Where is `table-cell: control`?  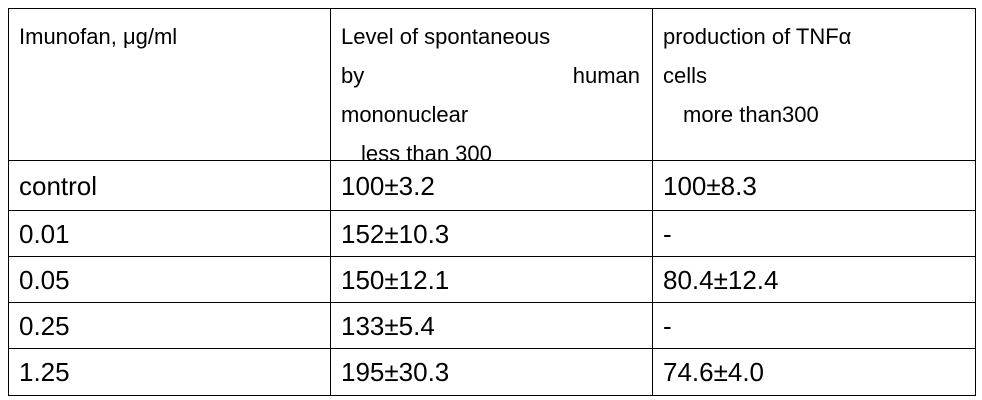 table-cell: control is located at coordinates (169, 185).